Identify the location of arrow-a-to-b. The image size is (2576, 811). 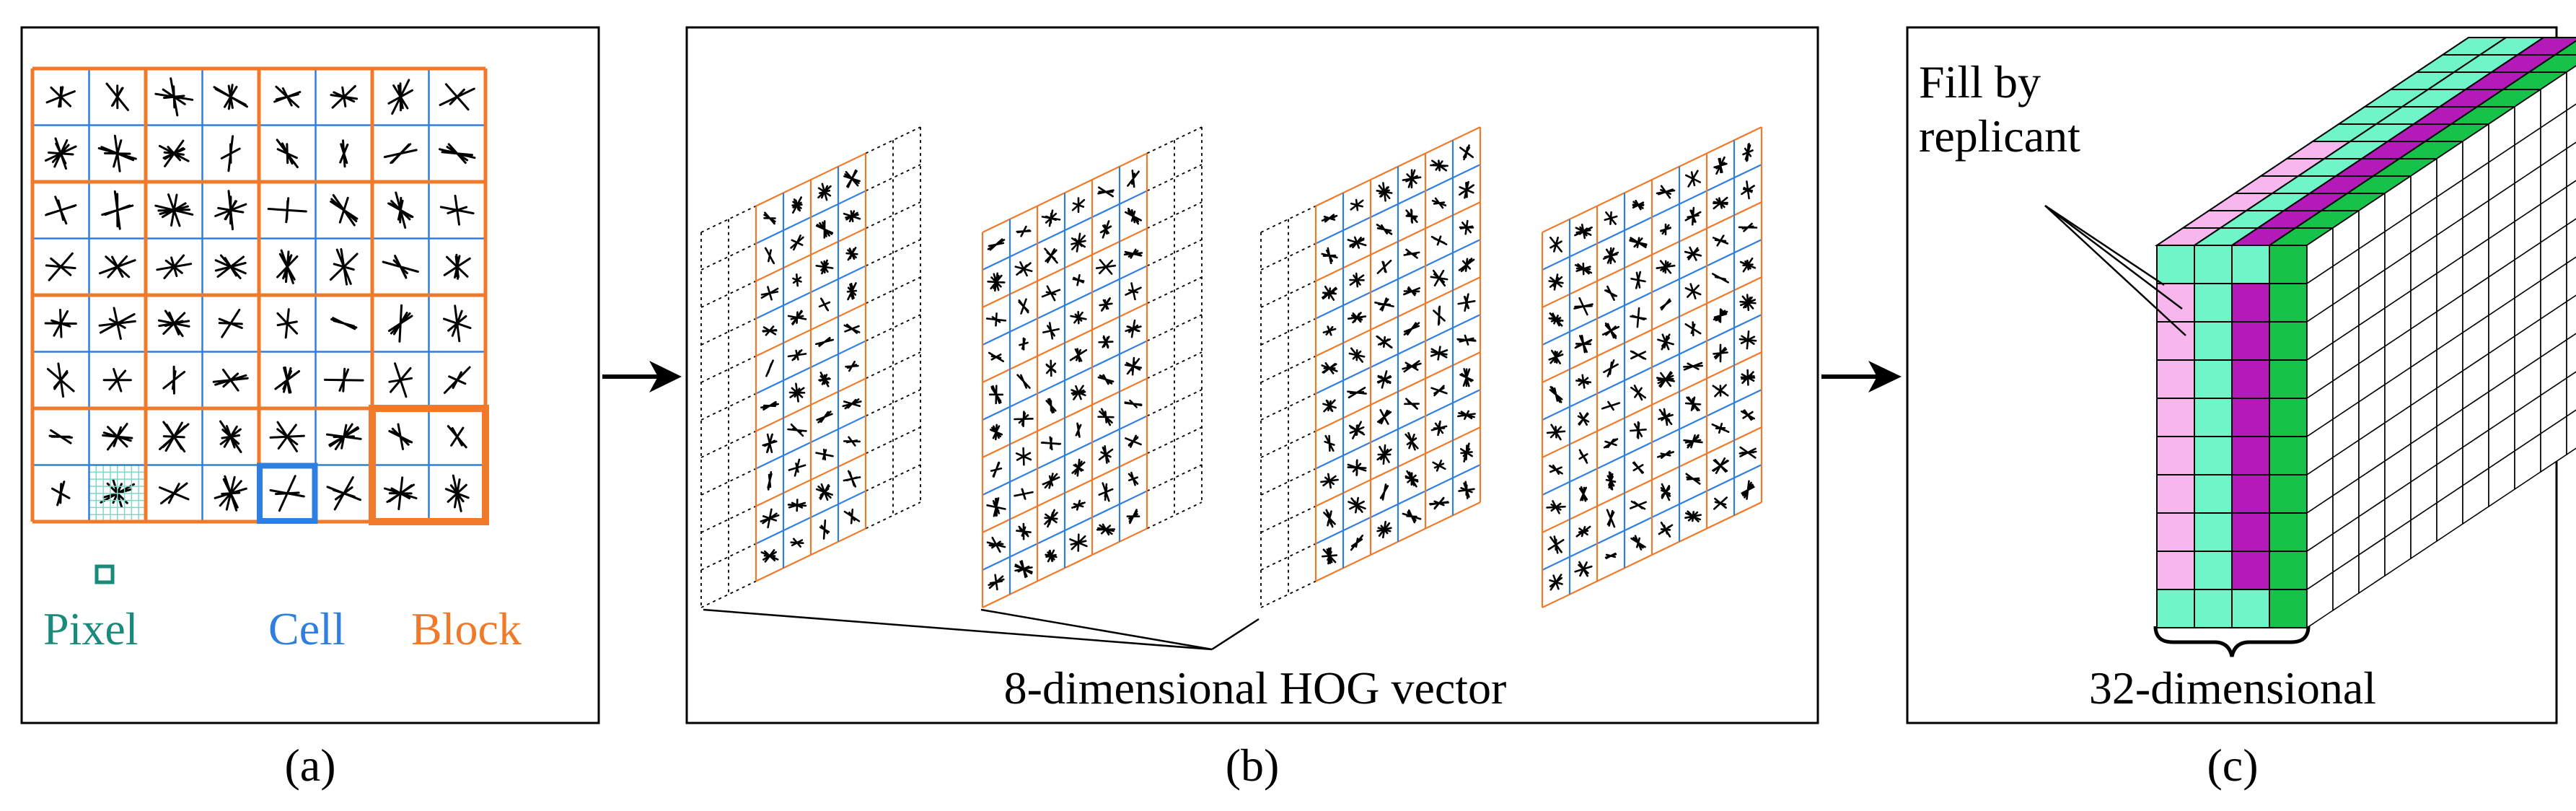
(642, 377).